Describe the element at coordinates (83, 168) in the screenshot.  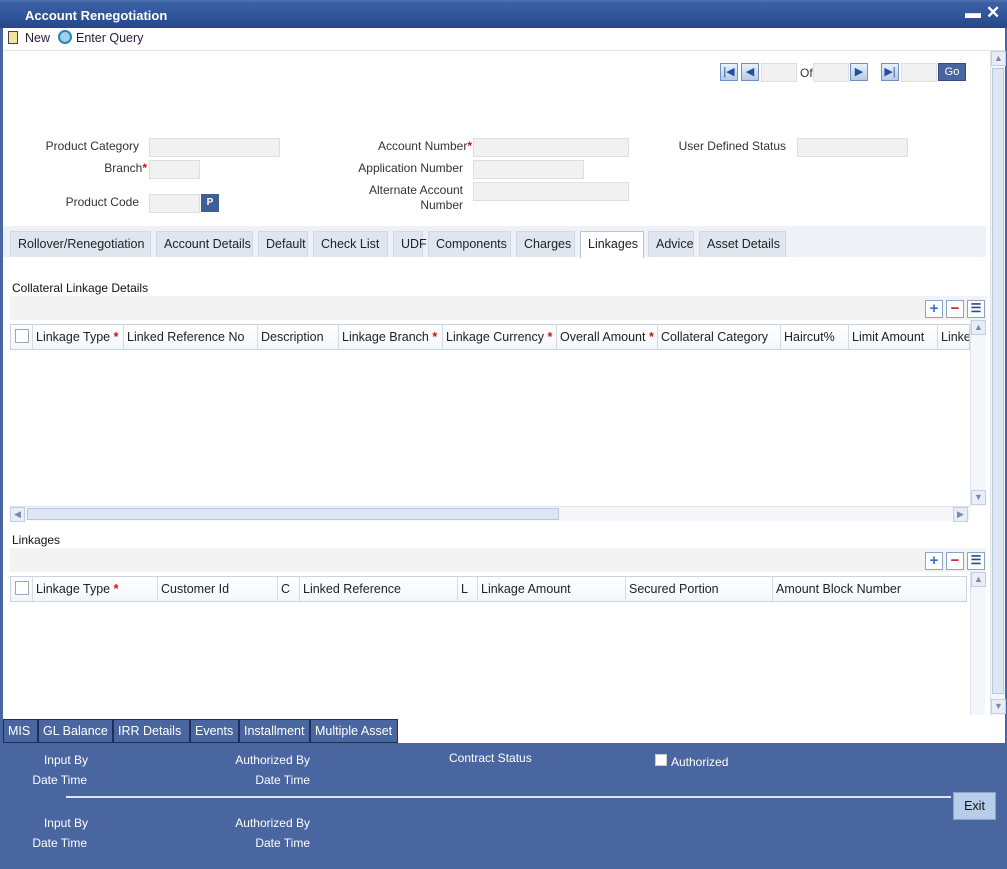
I see `branch-label: Branch*` at that location.